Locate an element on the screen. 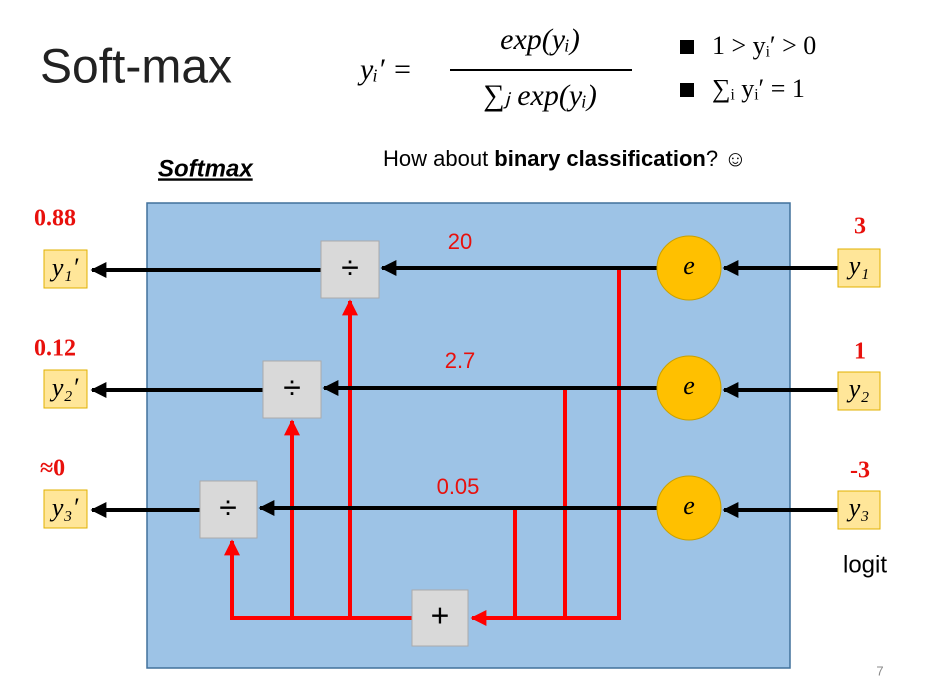  output-value: 0.12 is located at coordinates (55, 349).